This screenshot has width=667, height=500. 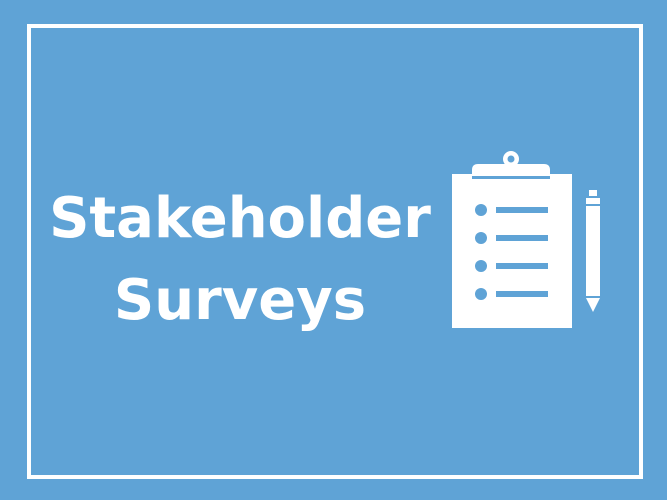 What do you see at coordinates (240, 218) in the screenshot?
I see `title-line-1: Stakeholder` at bounding box center [240, 218].